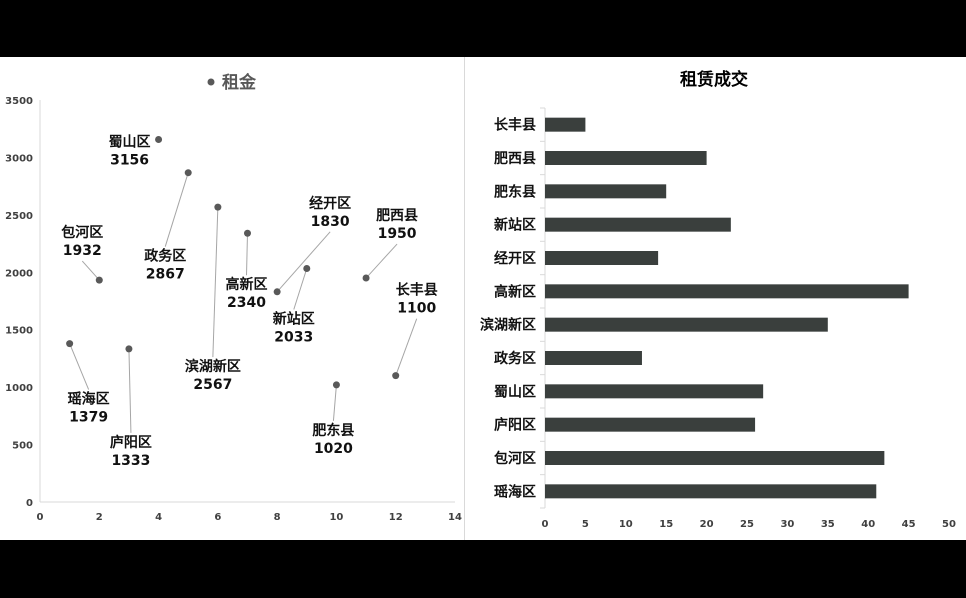  I want to click on x-tick-label: 45, so click(909, 524).